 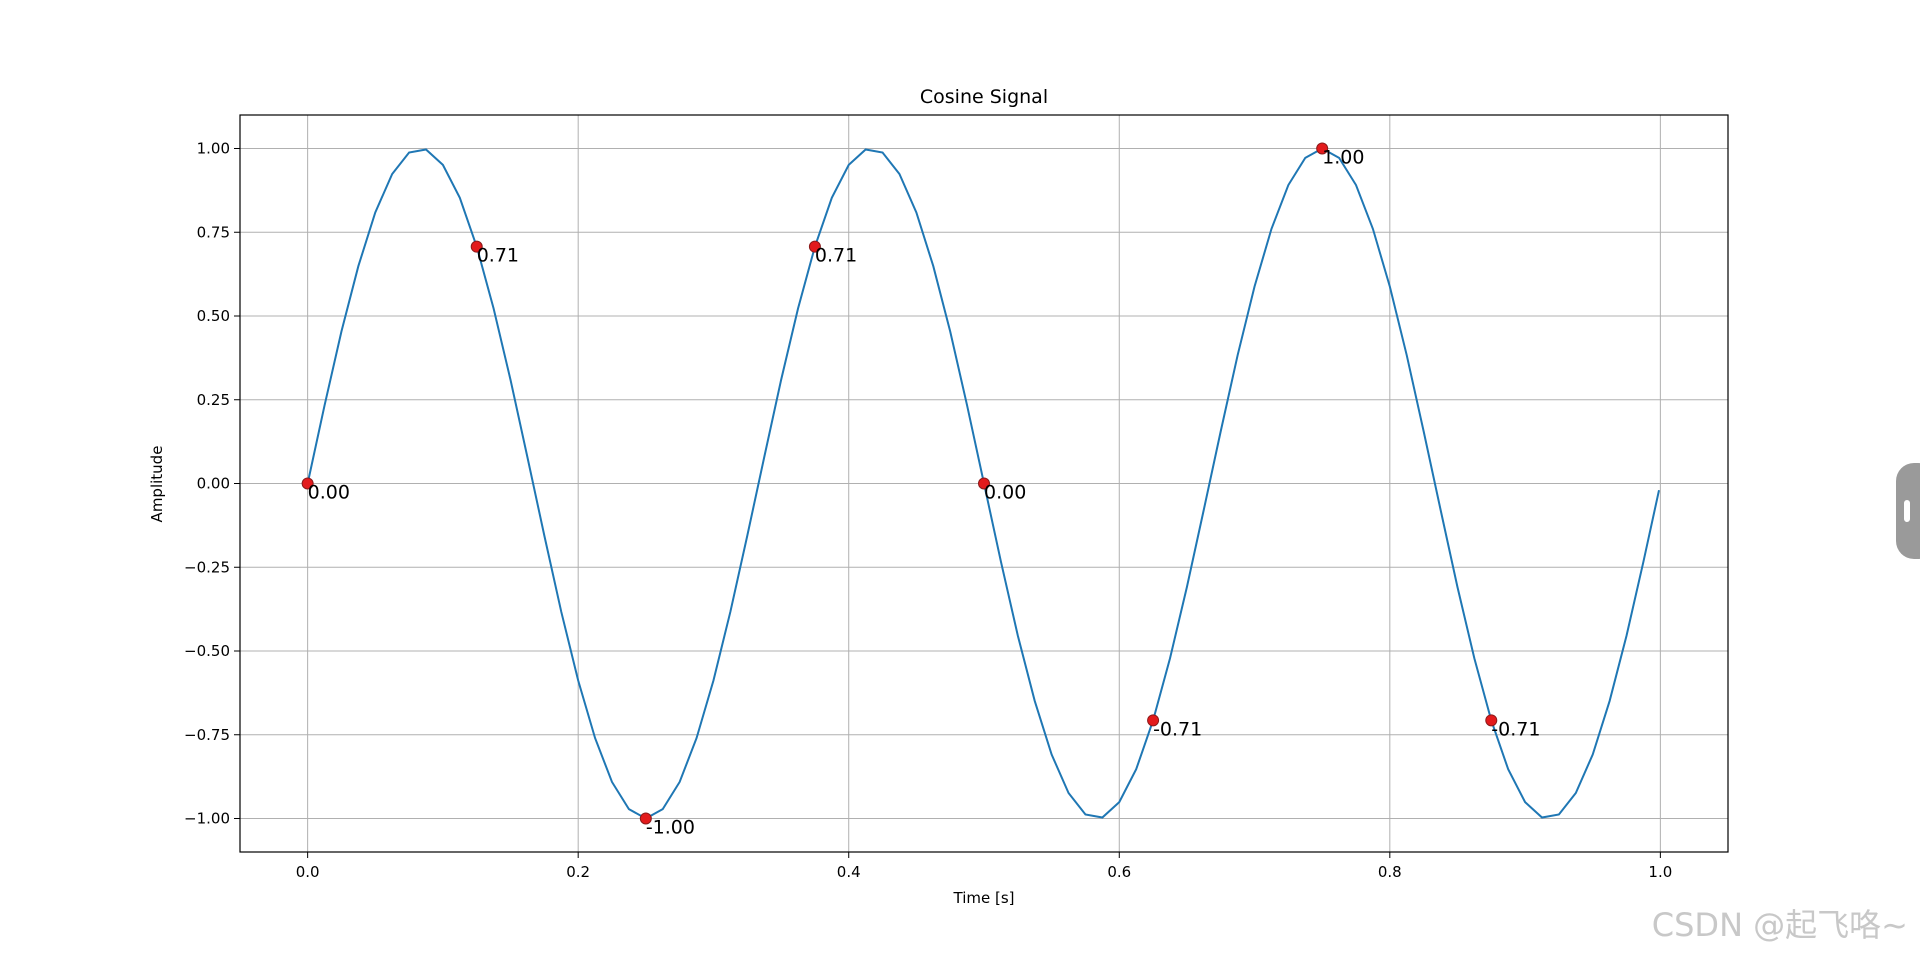 What do you see at coordinates (984, 97) in the screenshot?
I see `chart-title: Cosine Signal` at bounding box center [984, 97].